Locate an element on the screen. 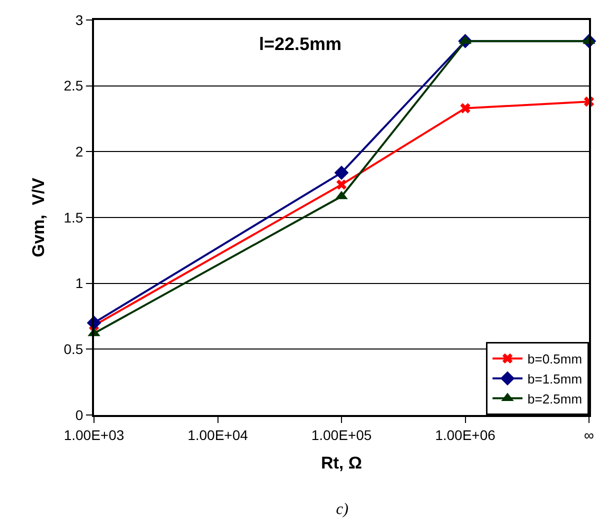 This screenshot has height=527, width=606. legend-label: b=2.5mm is located at coordinates (555, 398).